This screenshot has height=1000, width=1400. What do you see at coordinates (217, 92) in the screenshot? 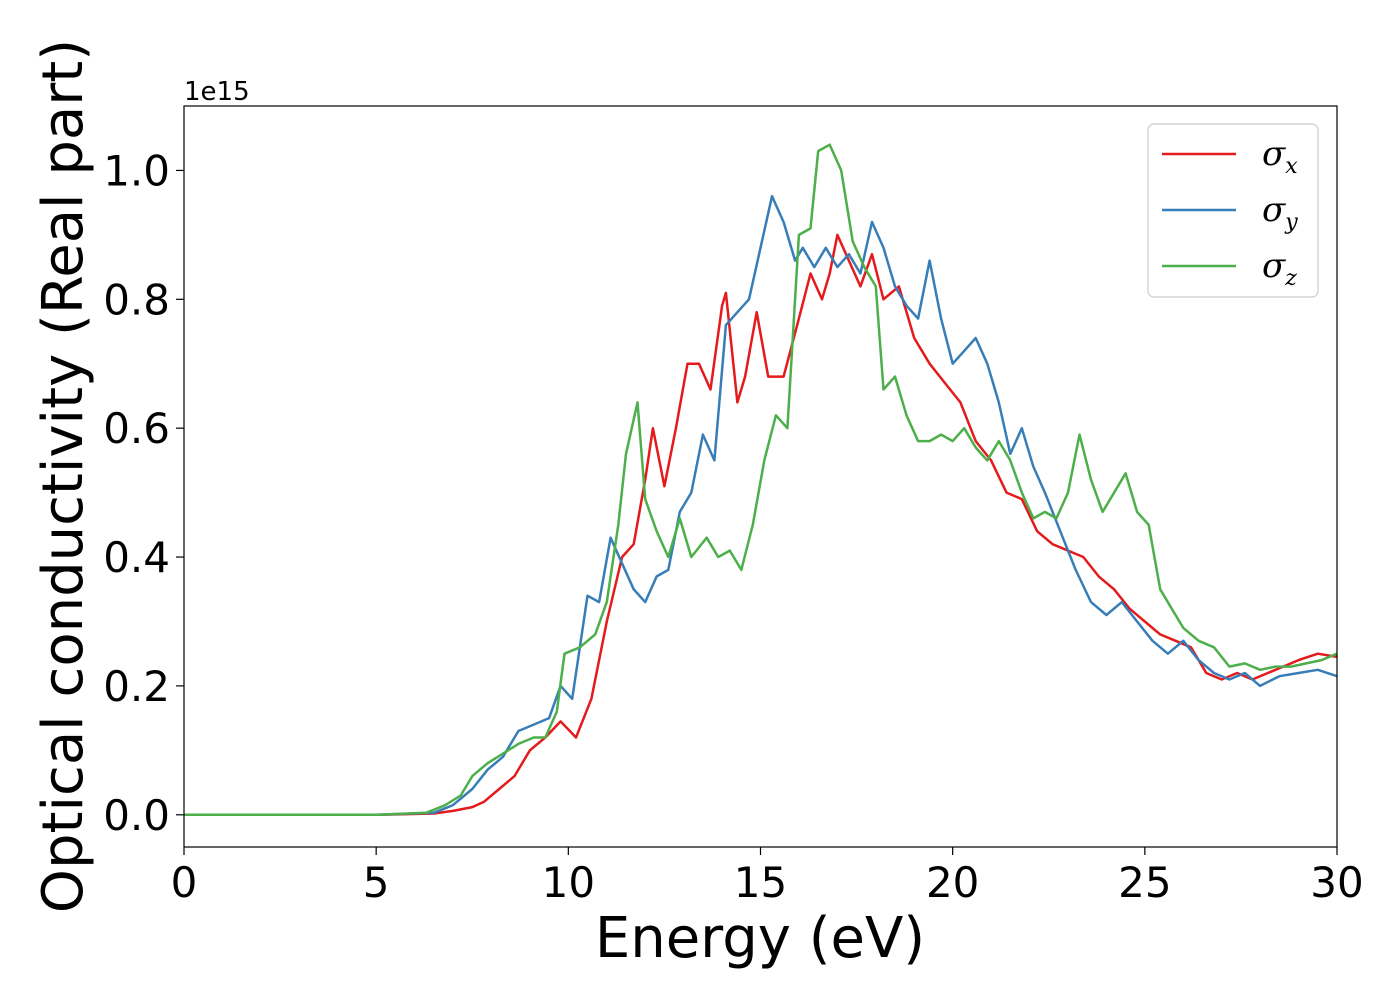
I see `y-offset-label: 1e15` at bounding box center [217, 92].